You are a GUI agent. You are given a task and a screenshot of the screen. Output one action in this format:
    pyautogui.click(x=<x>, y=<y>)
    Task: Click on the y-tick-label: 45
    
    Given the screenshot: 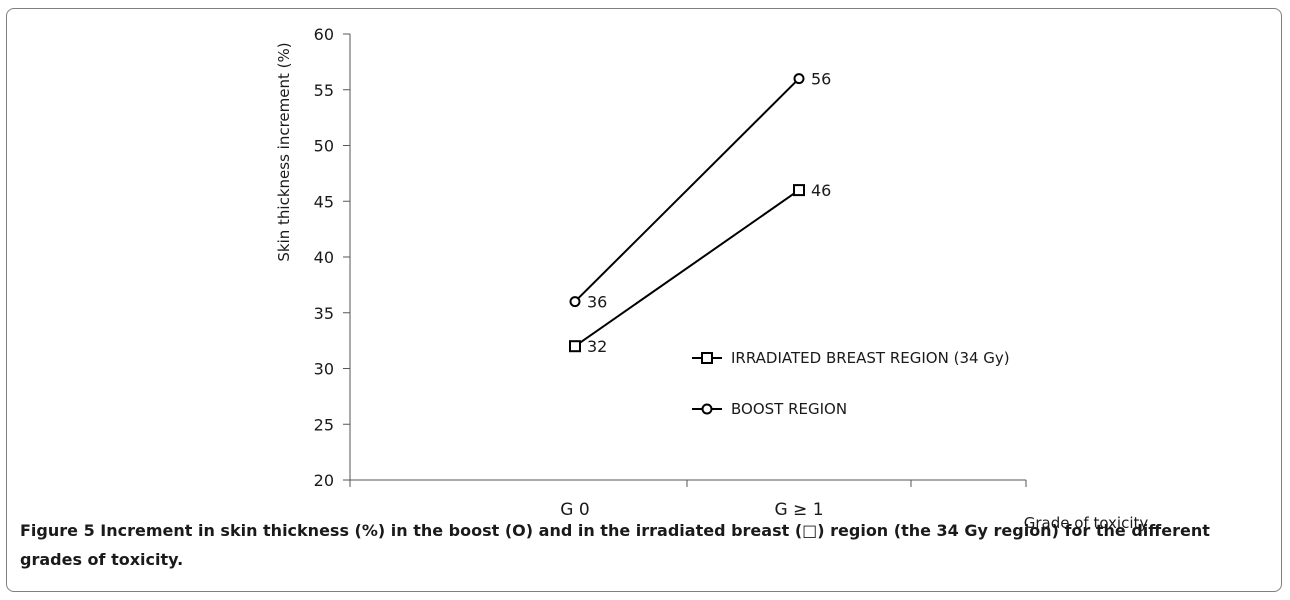 What is the action you would take?
    pyautogui.click(x=324, y=201)
    